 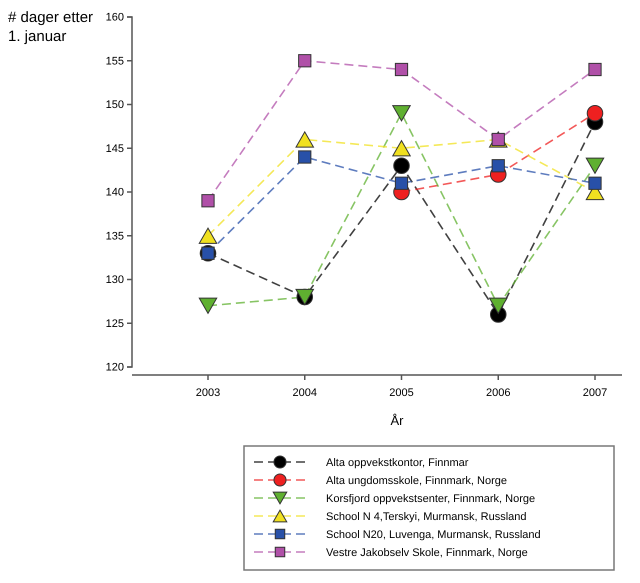 What do you see at coordinates (115, 148) in the screenshot?
I see `y-tick-label: 145` at bounding box center [115, 148].